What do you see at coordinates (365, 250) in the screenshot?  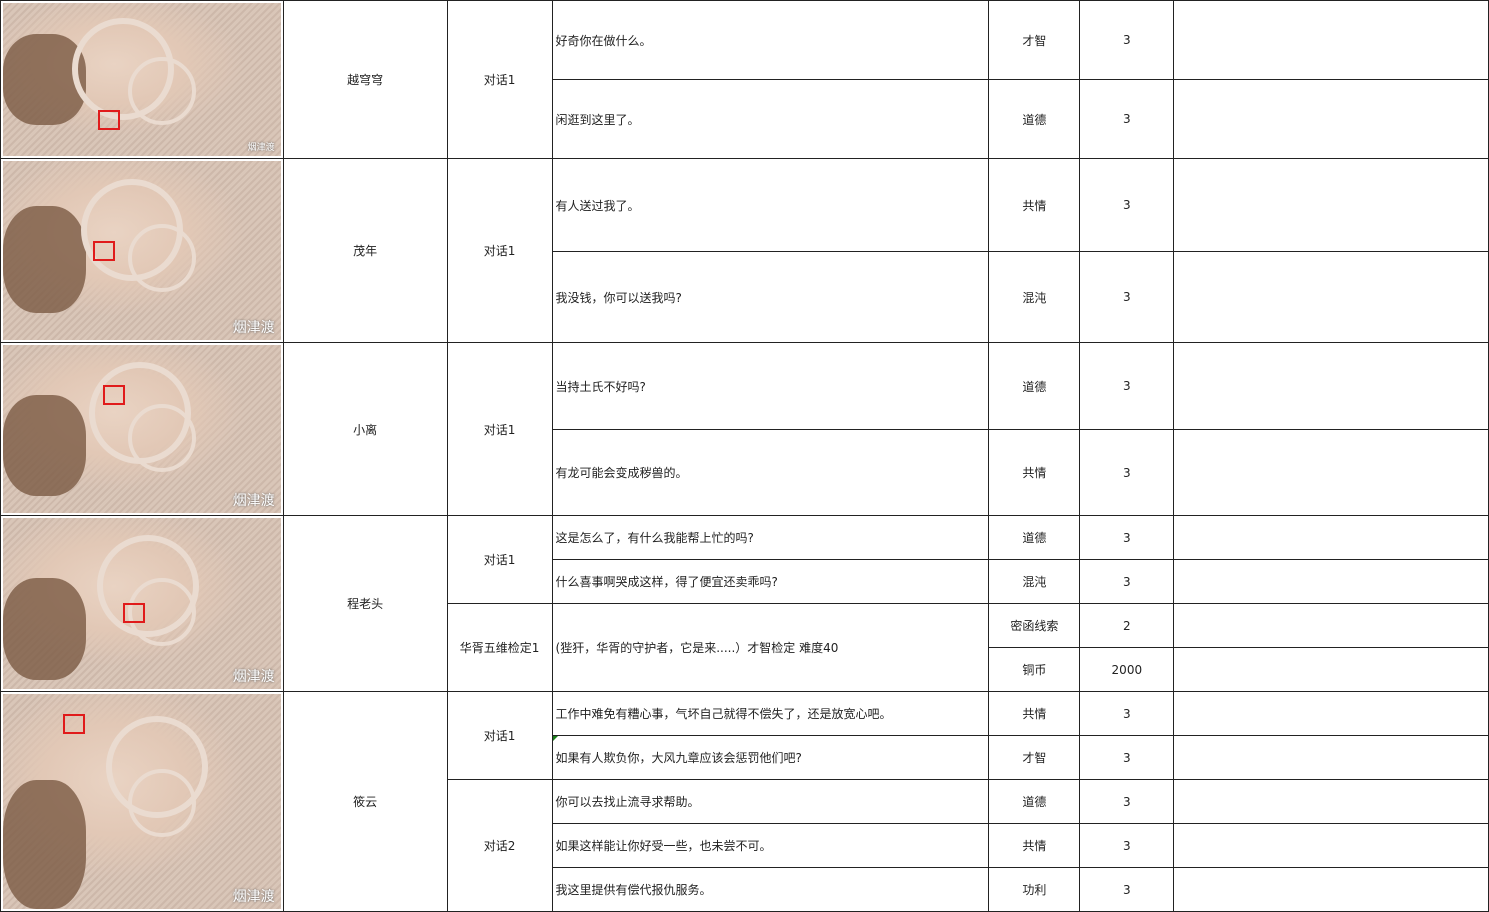 I see `npc-name-cell: 茂年` at bounding box center [365, 250].